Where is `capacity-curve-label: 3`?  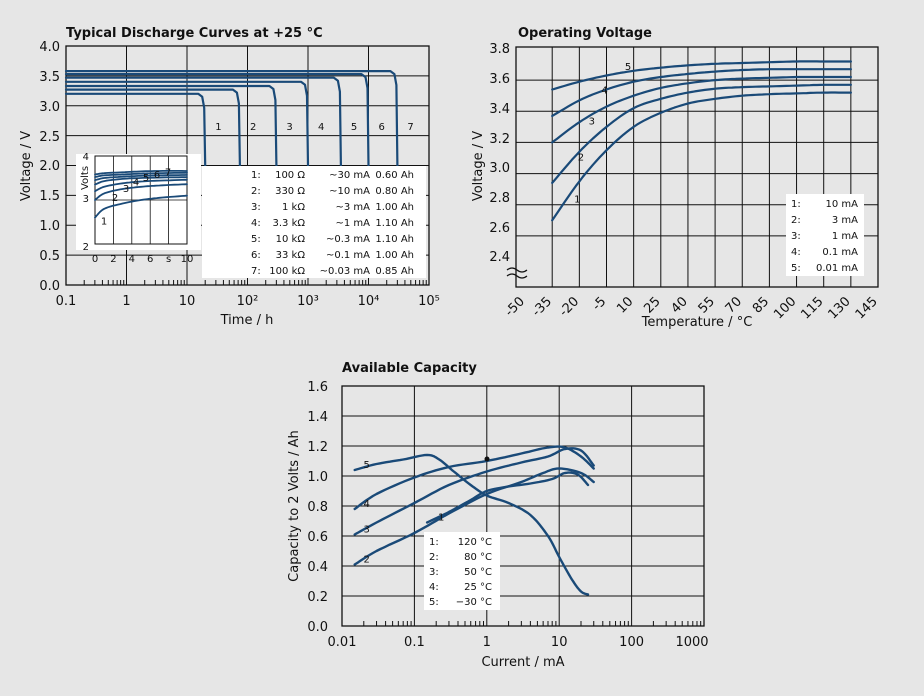 capacity-curve-label: 3 is located at coordinates (367, 530).